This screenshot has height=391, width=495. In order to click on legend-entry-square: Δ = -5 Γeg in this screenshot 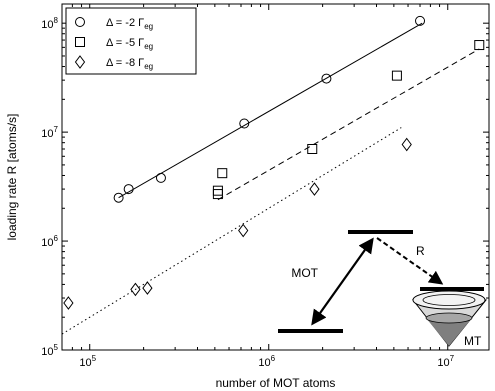, I will do `click(129, 44)`.